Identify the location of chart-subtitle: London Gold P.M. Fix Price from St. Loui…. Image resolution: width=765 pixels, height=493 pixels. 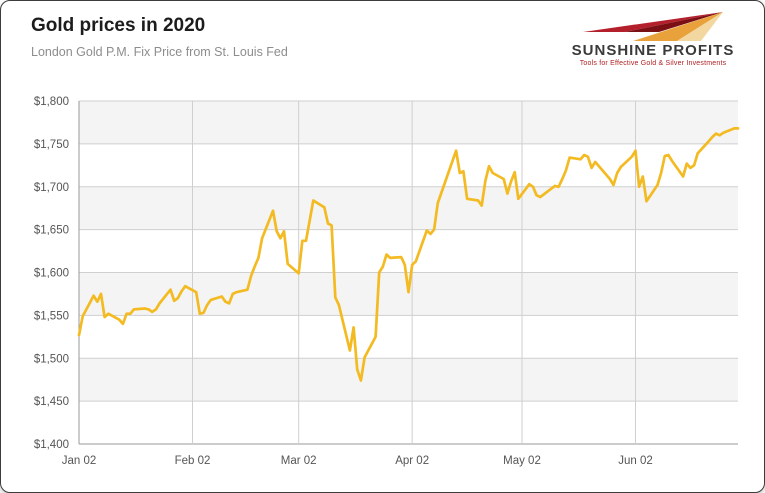
(159, 52).